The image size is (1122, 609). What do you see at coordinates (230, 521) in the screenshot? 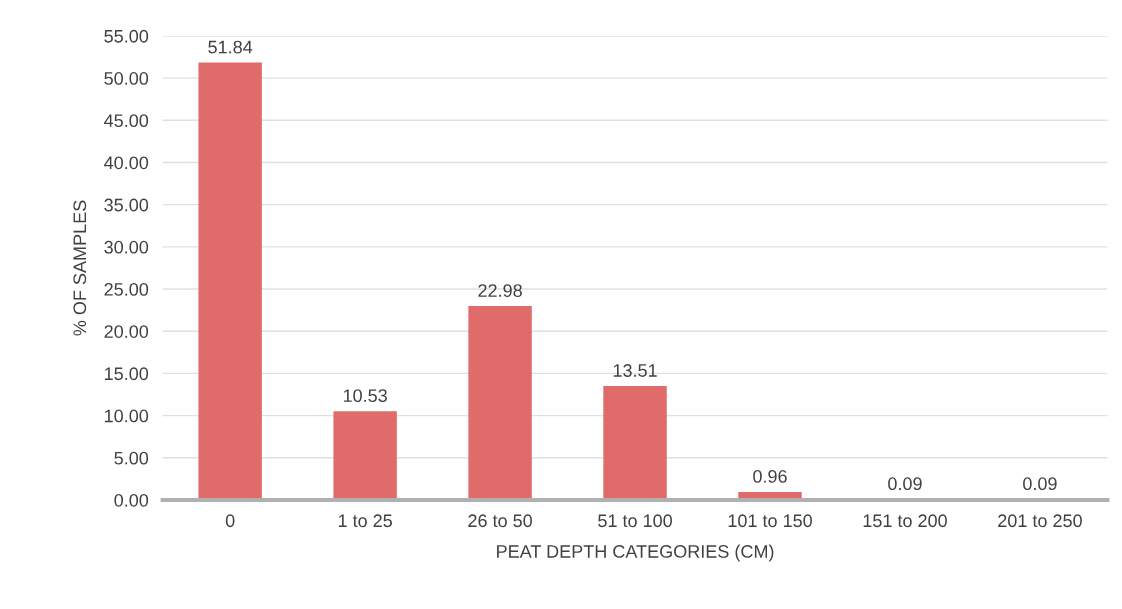
I see `x-tick-label: 0` at bounding box center [230, 521].